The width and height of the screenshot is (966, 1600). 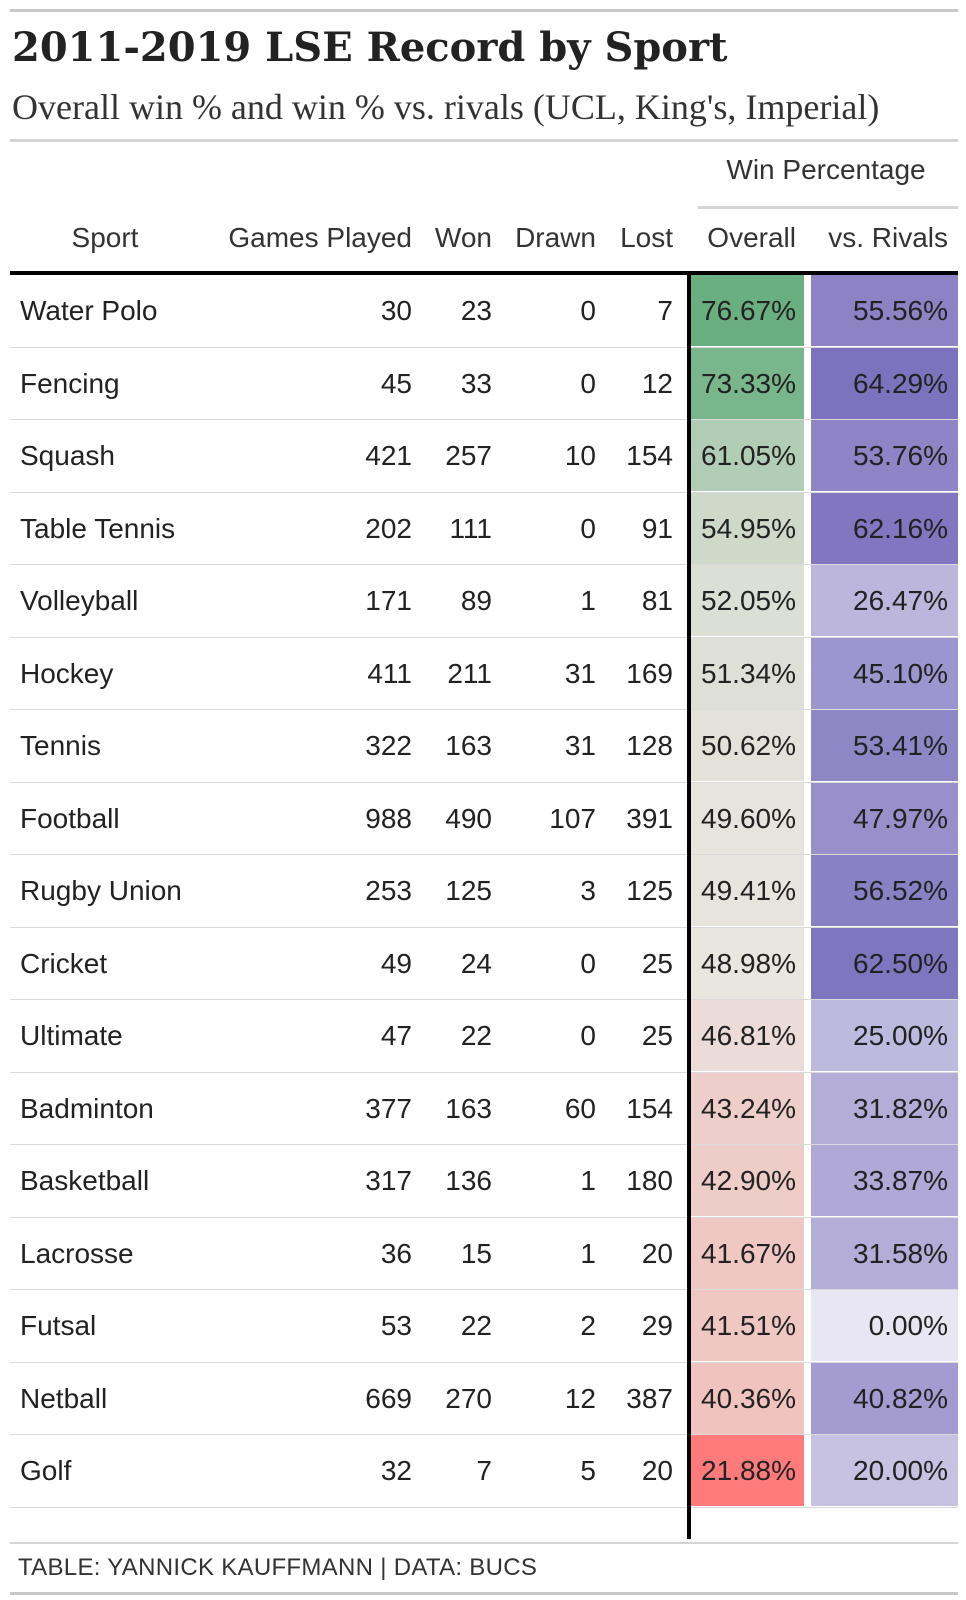 I want to click on cell-drawn: 2, so click(x=588, y=1325).